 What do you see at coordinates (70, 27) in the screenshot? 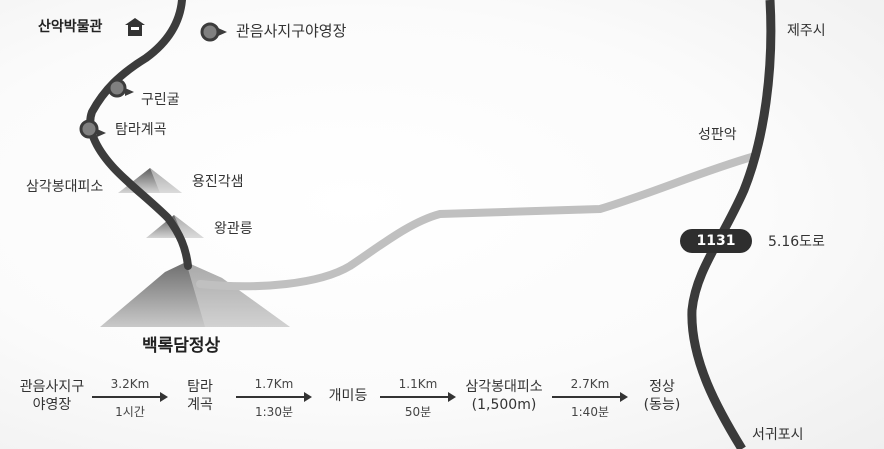
I see `museum-label: 산악박물관` at bounding box center [70, 27].